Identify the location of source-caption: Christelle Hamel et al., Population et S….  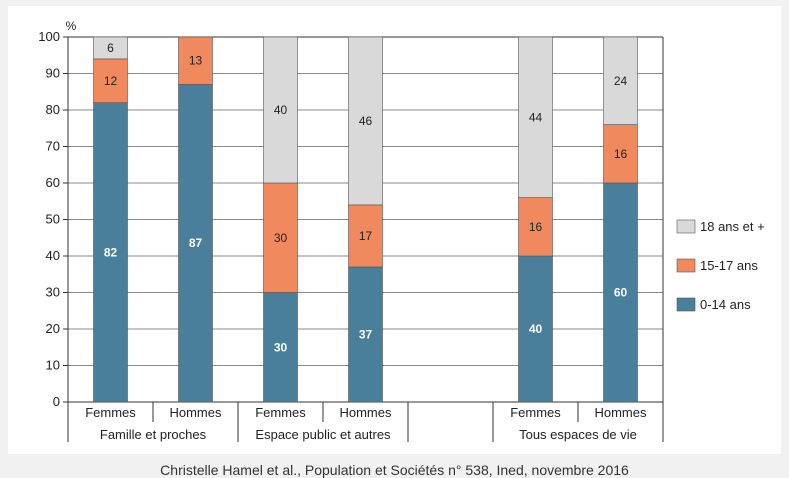
(394, 470).